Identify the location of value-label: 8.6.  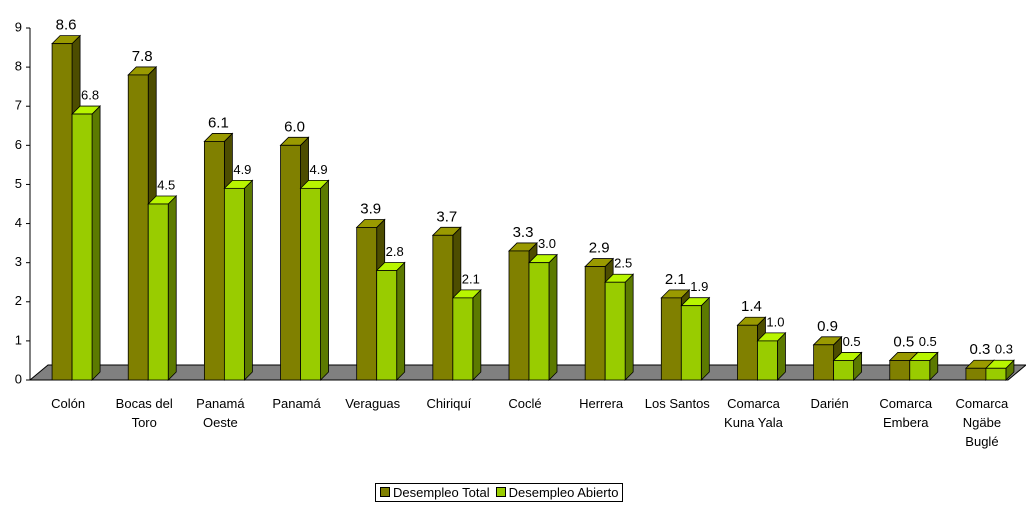
(66, 25).